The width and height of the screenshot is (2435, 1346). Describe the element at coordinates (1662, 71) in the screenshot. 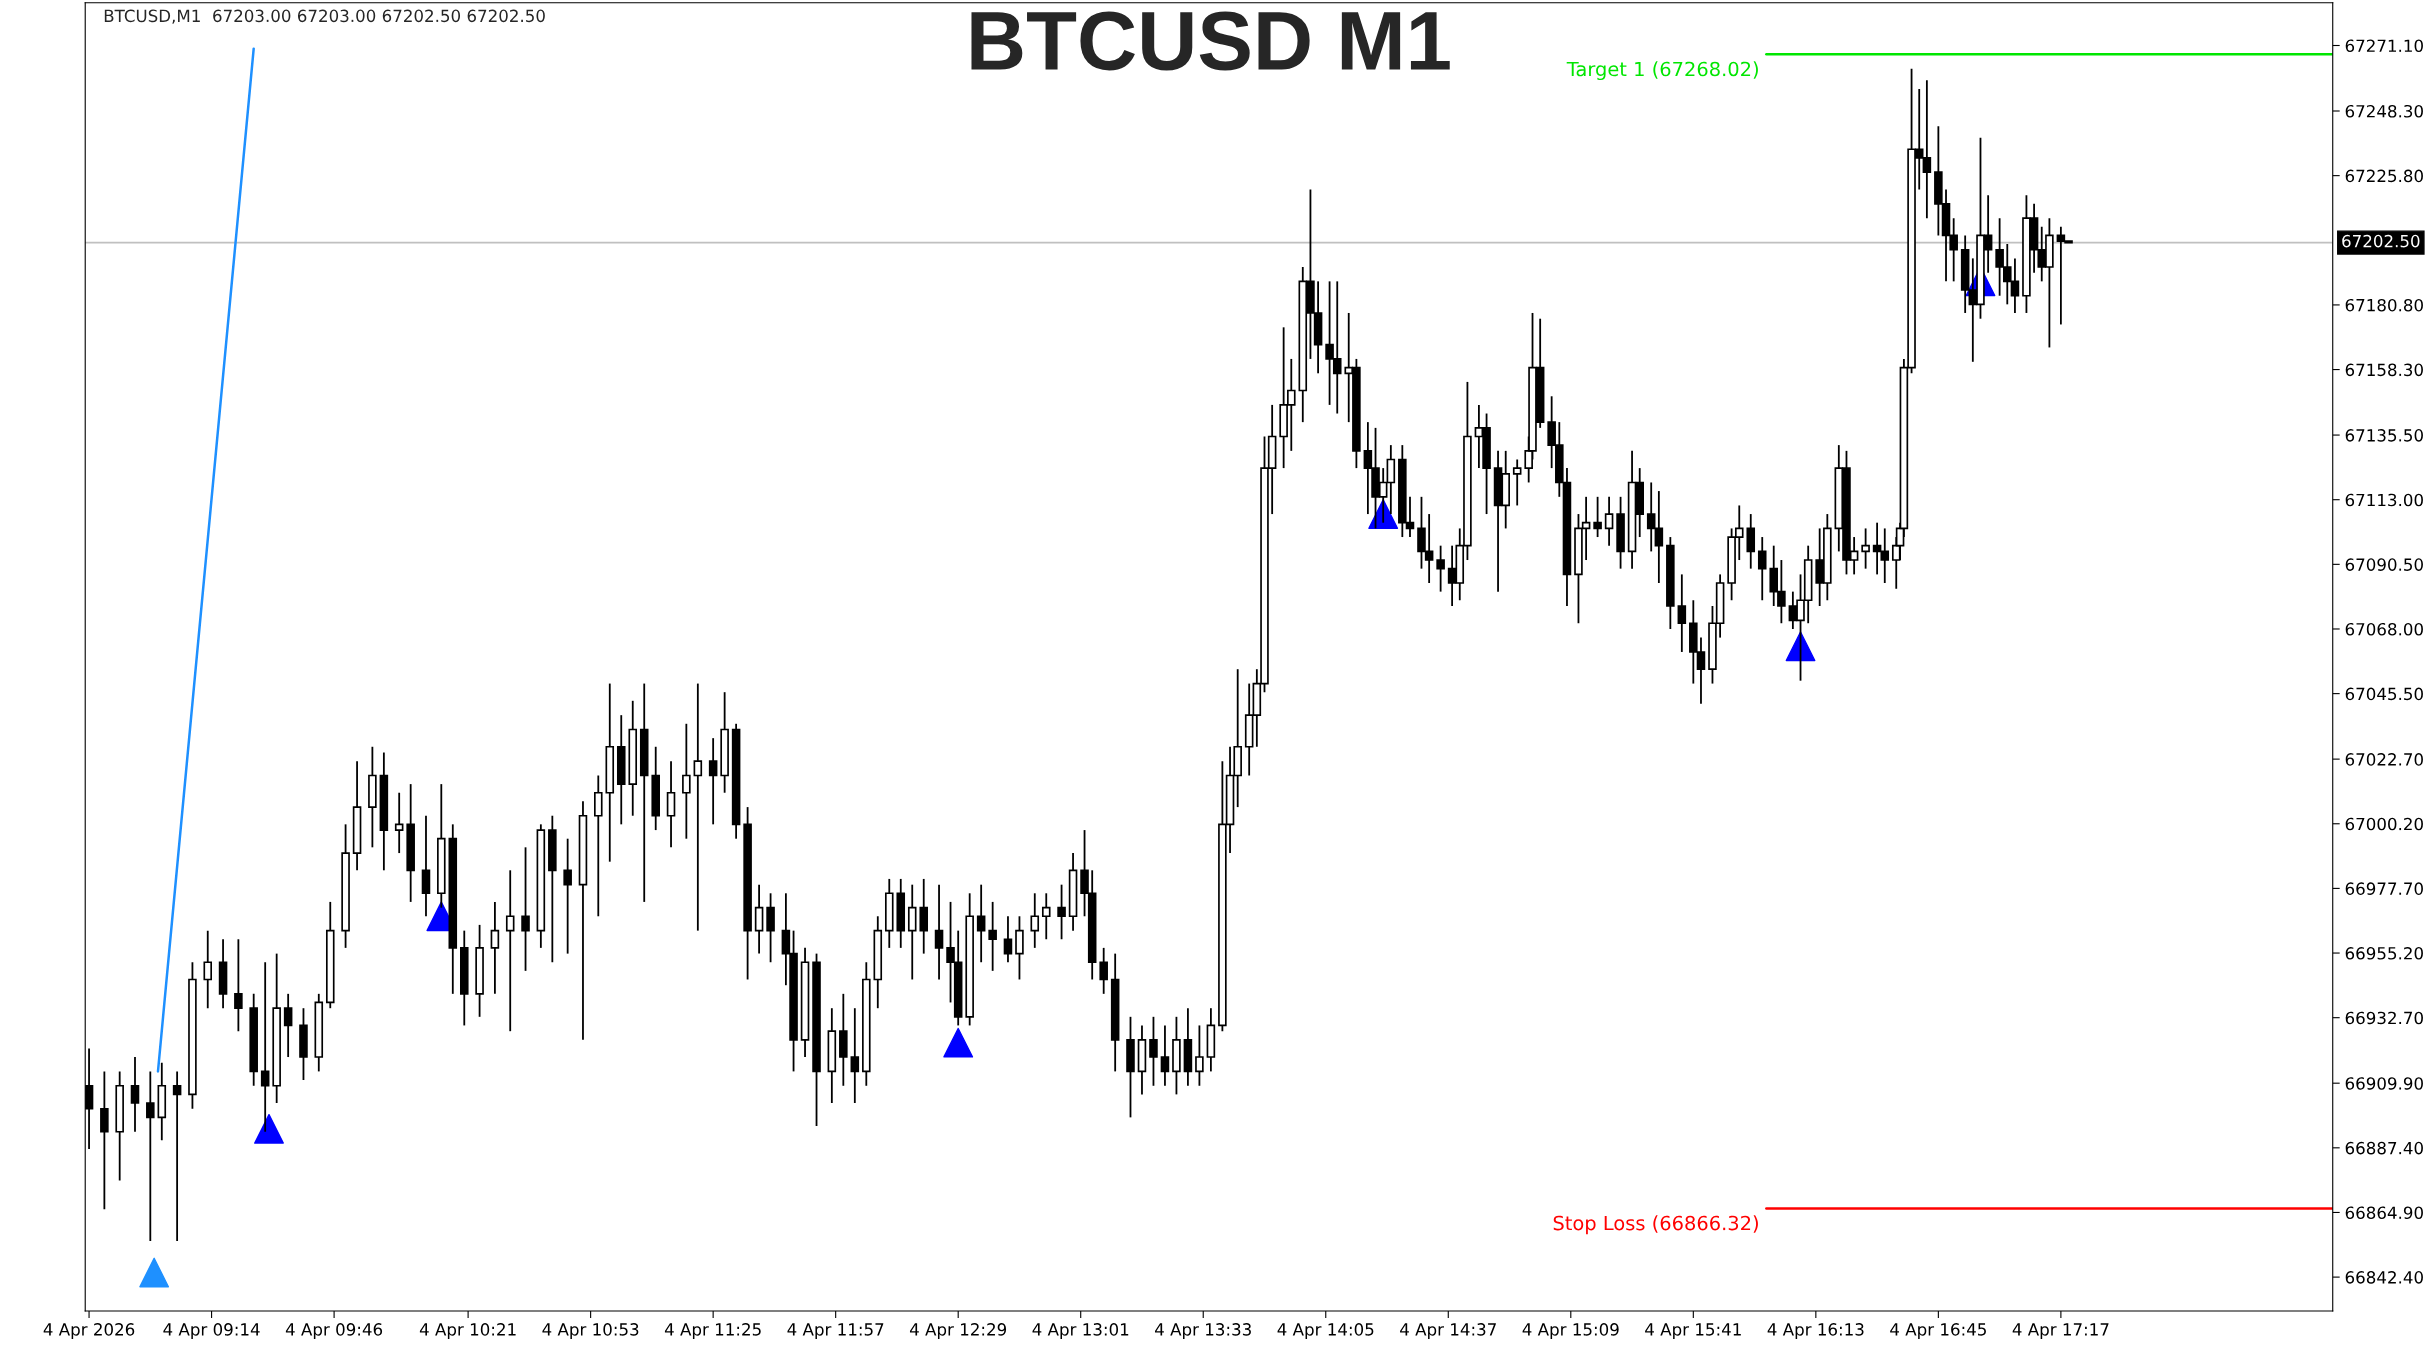

I see `ref-line-label: Target 1 (67268.02)` at that location.